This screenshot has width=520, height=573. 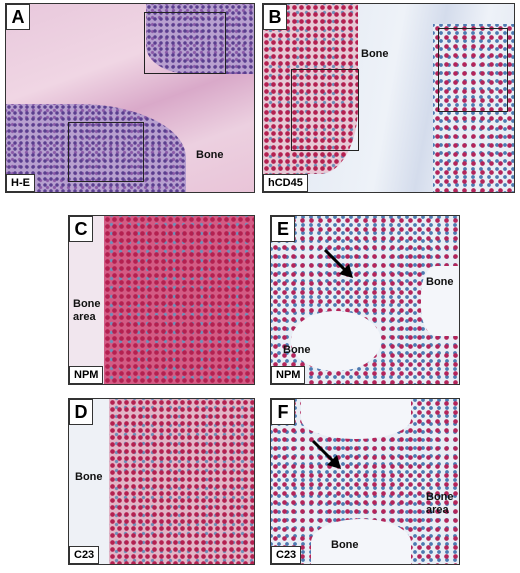 I want to click on panel-letter: E, so click(x=283, y=229).